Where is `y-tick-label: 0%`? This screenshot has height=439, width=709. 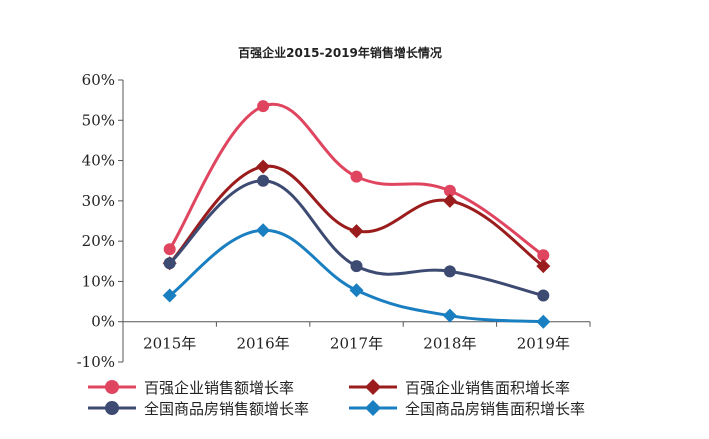
y-tick-label: 0% is located at coordinates (103, 322).